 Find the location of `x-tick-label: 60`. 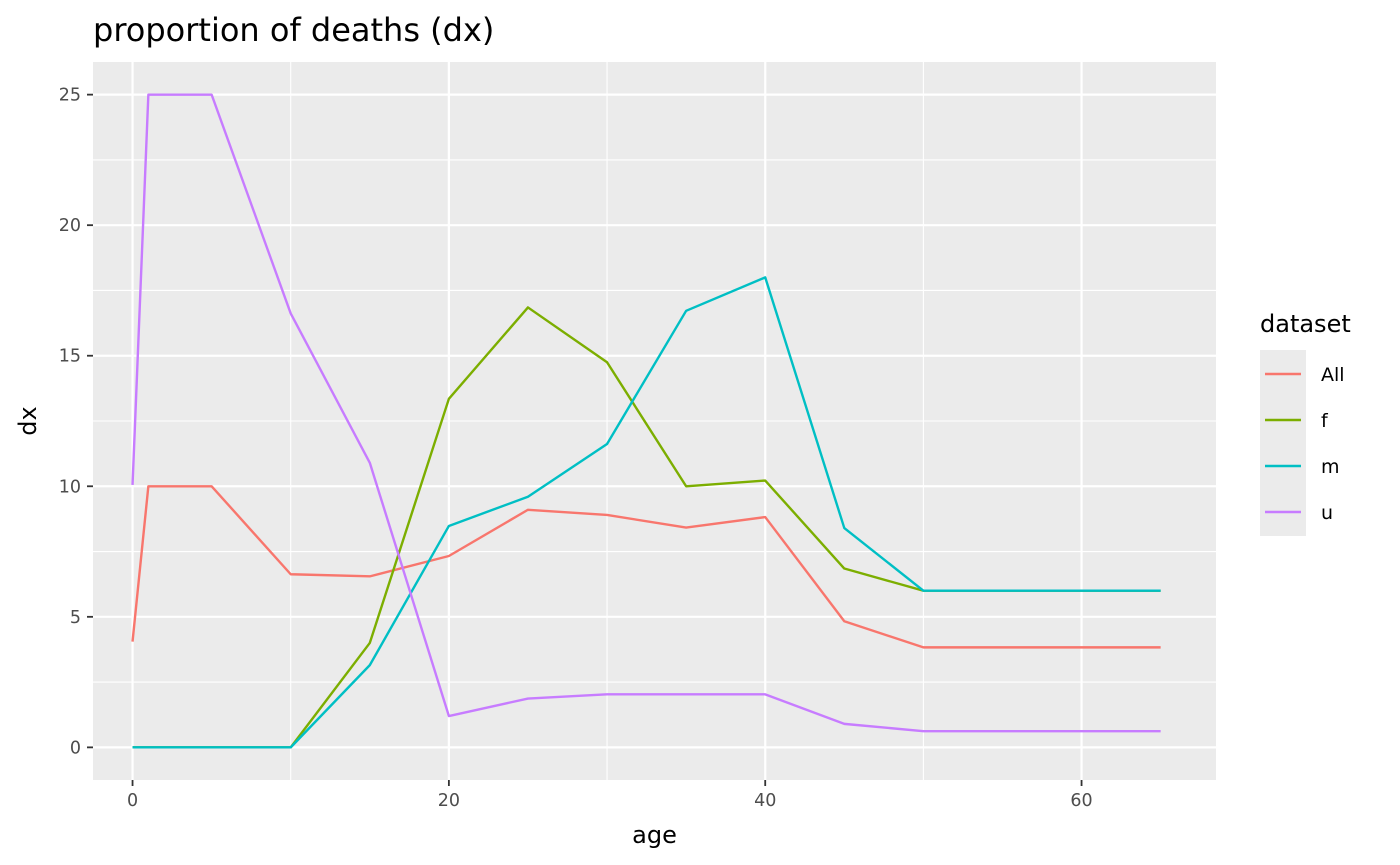

x-tick-label: 60 is located at coordinates (1081, 801).